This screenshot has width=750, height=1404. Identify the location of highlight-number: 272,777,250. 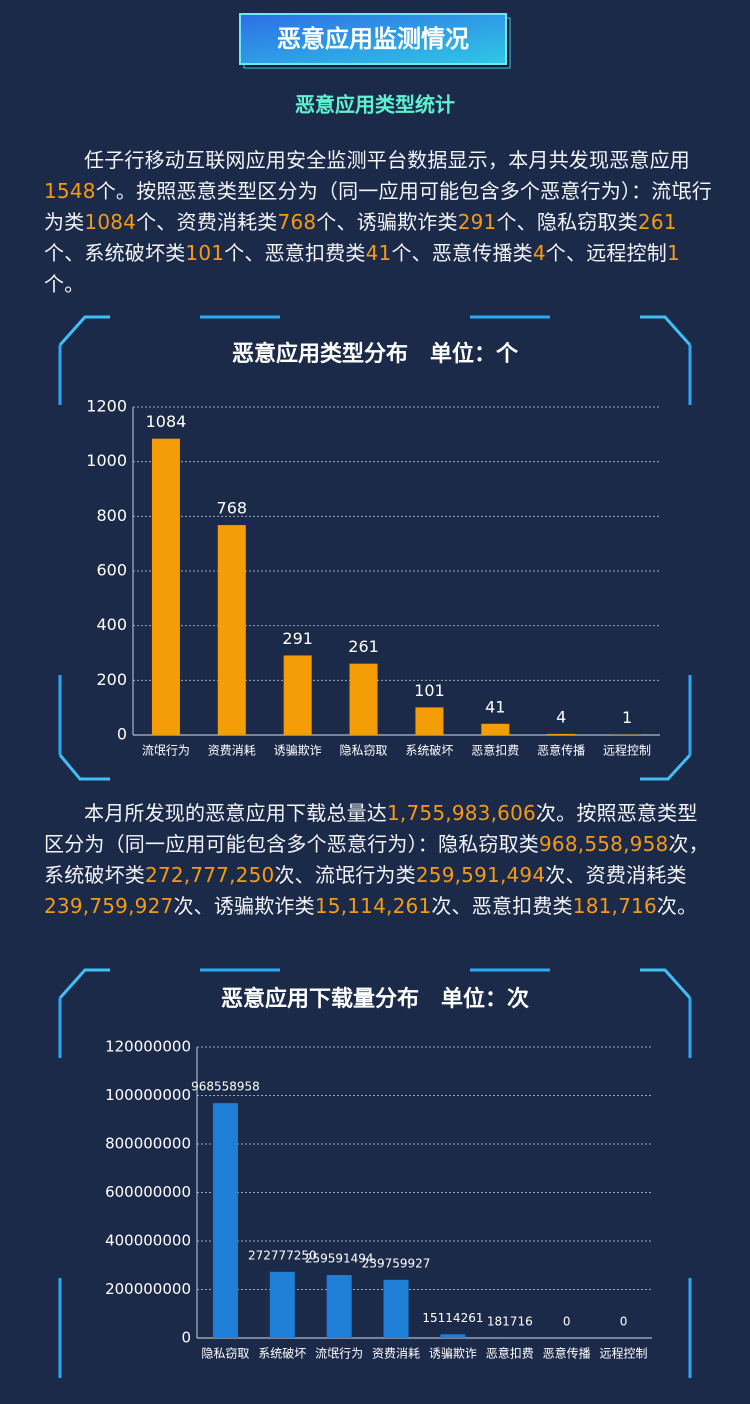
(210, 875).